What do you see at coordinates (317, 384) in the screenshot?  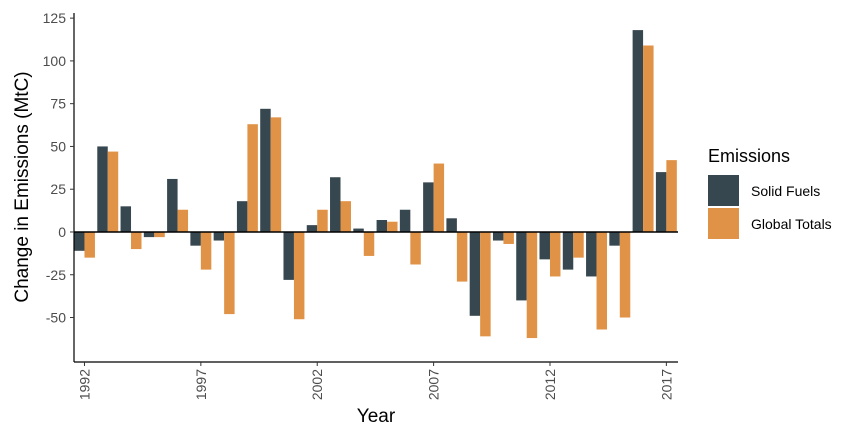 I see `x-tick-label: 2002` at bounding box center [317, 384].